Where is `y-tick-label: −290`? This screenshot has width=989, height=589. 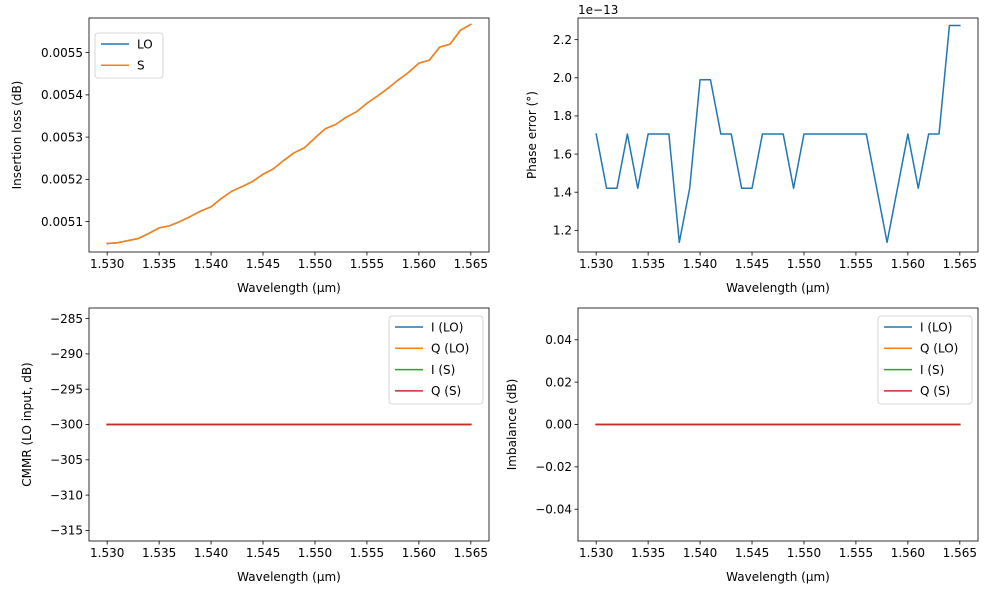 y-tick-label: −290 is located at coordinates (66, 354).